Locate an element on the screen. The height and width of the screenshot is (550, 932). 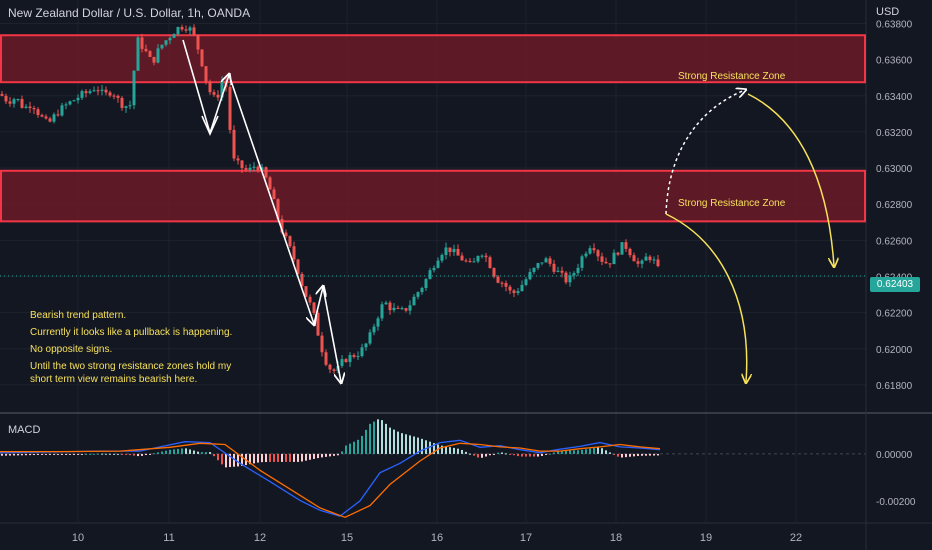
macd-indicator-label: MACD is located at coordinates (24, 430).